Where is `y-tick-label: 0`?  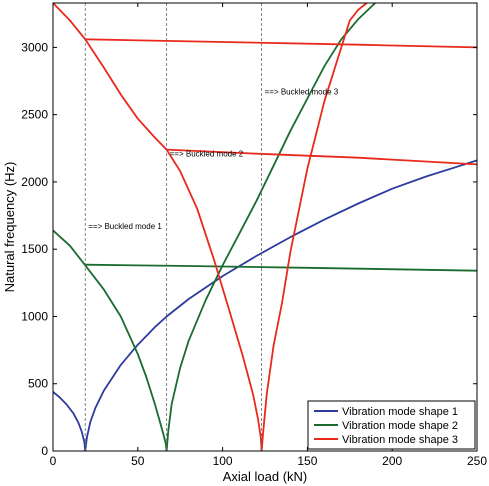 y-tick-label: 0 is located at coordinates (44, 451).